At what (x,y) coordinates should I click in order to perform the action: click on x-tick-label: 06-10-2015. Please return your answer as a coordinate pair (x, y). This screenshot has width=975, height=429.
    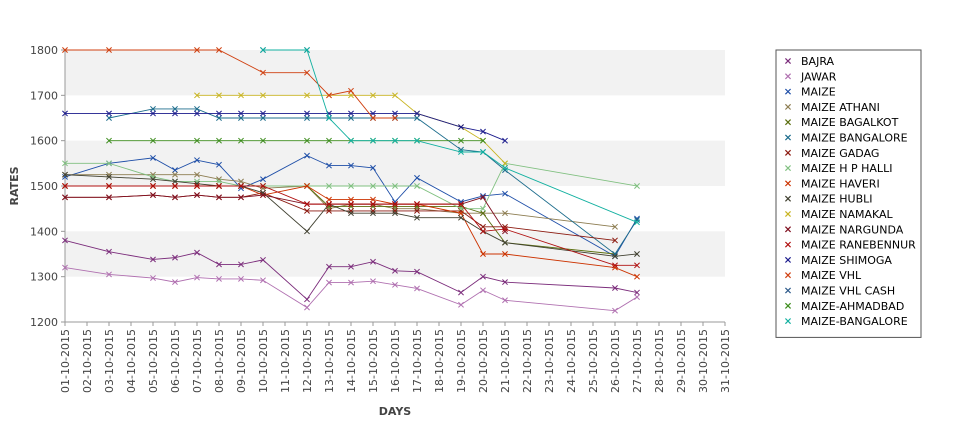
    Looking at the image, I should click on (175, 361).